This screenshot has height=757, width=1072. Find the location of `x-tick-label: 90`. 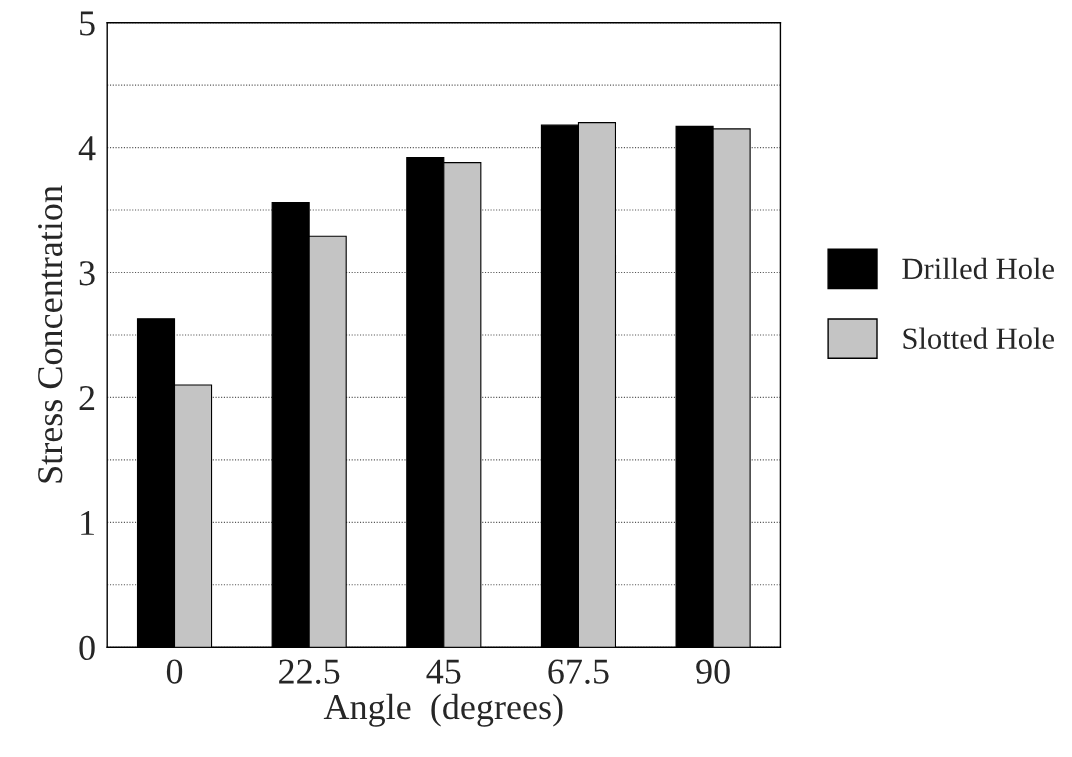

x-tick-label: 90 is located at coordinates (713, 671).